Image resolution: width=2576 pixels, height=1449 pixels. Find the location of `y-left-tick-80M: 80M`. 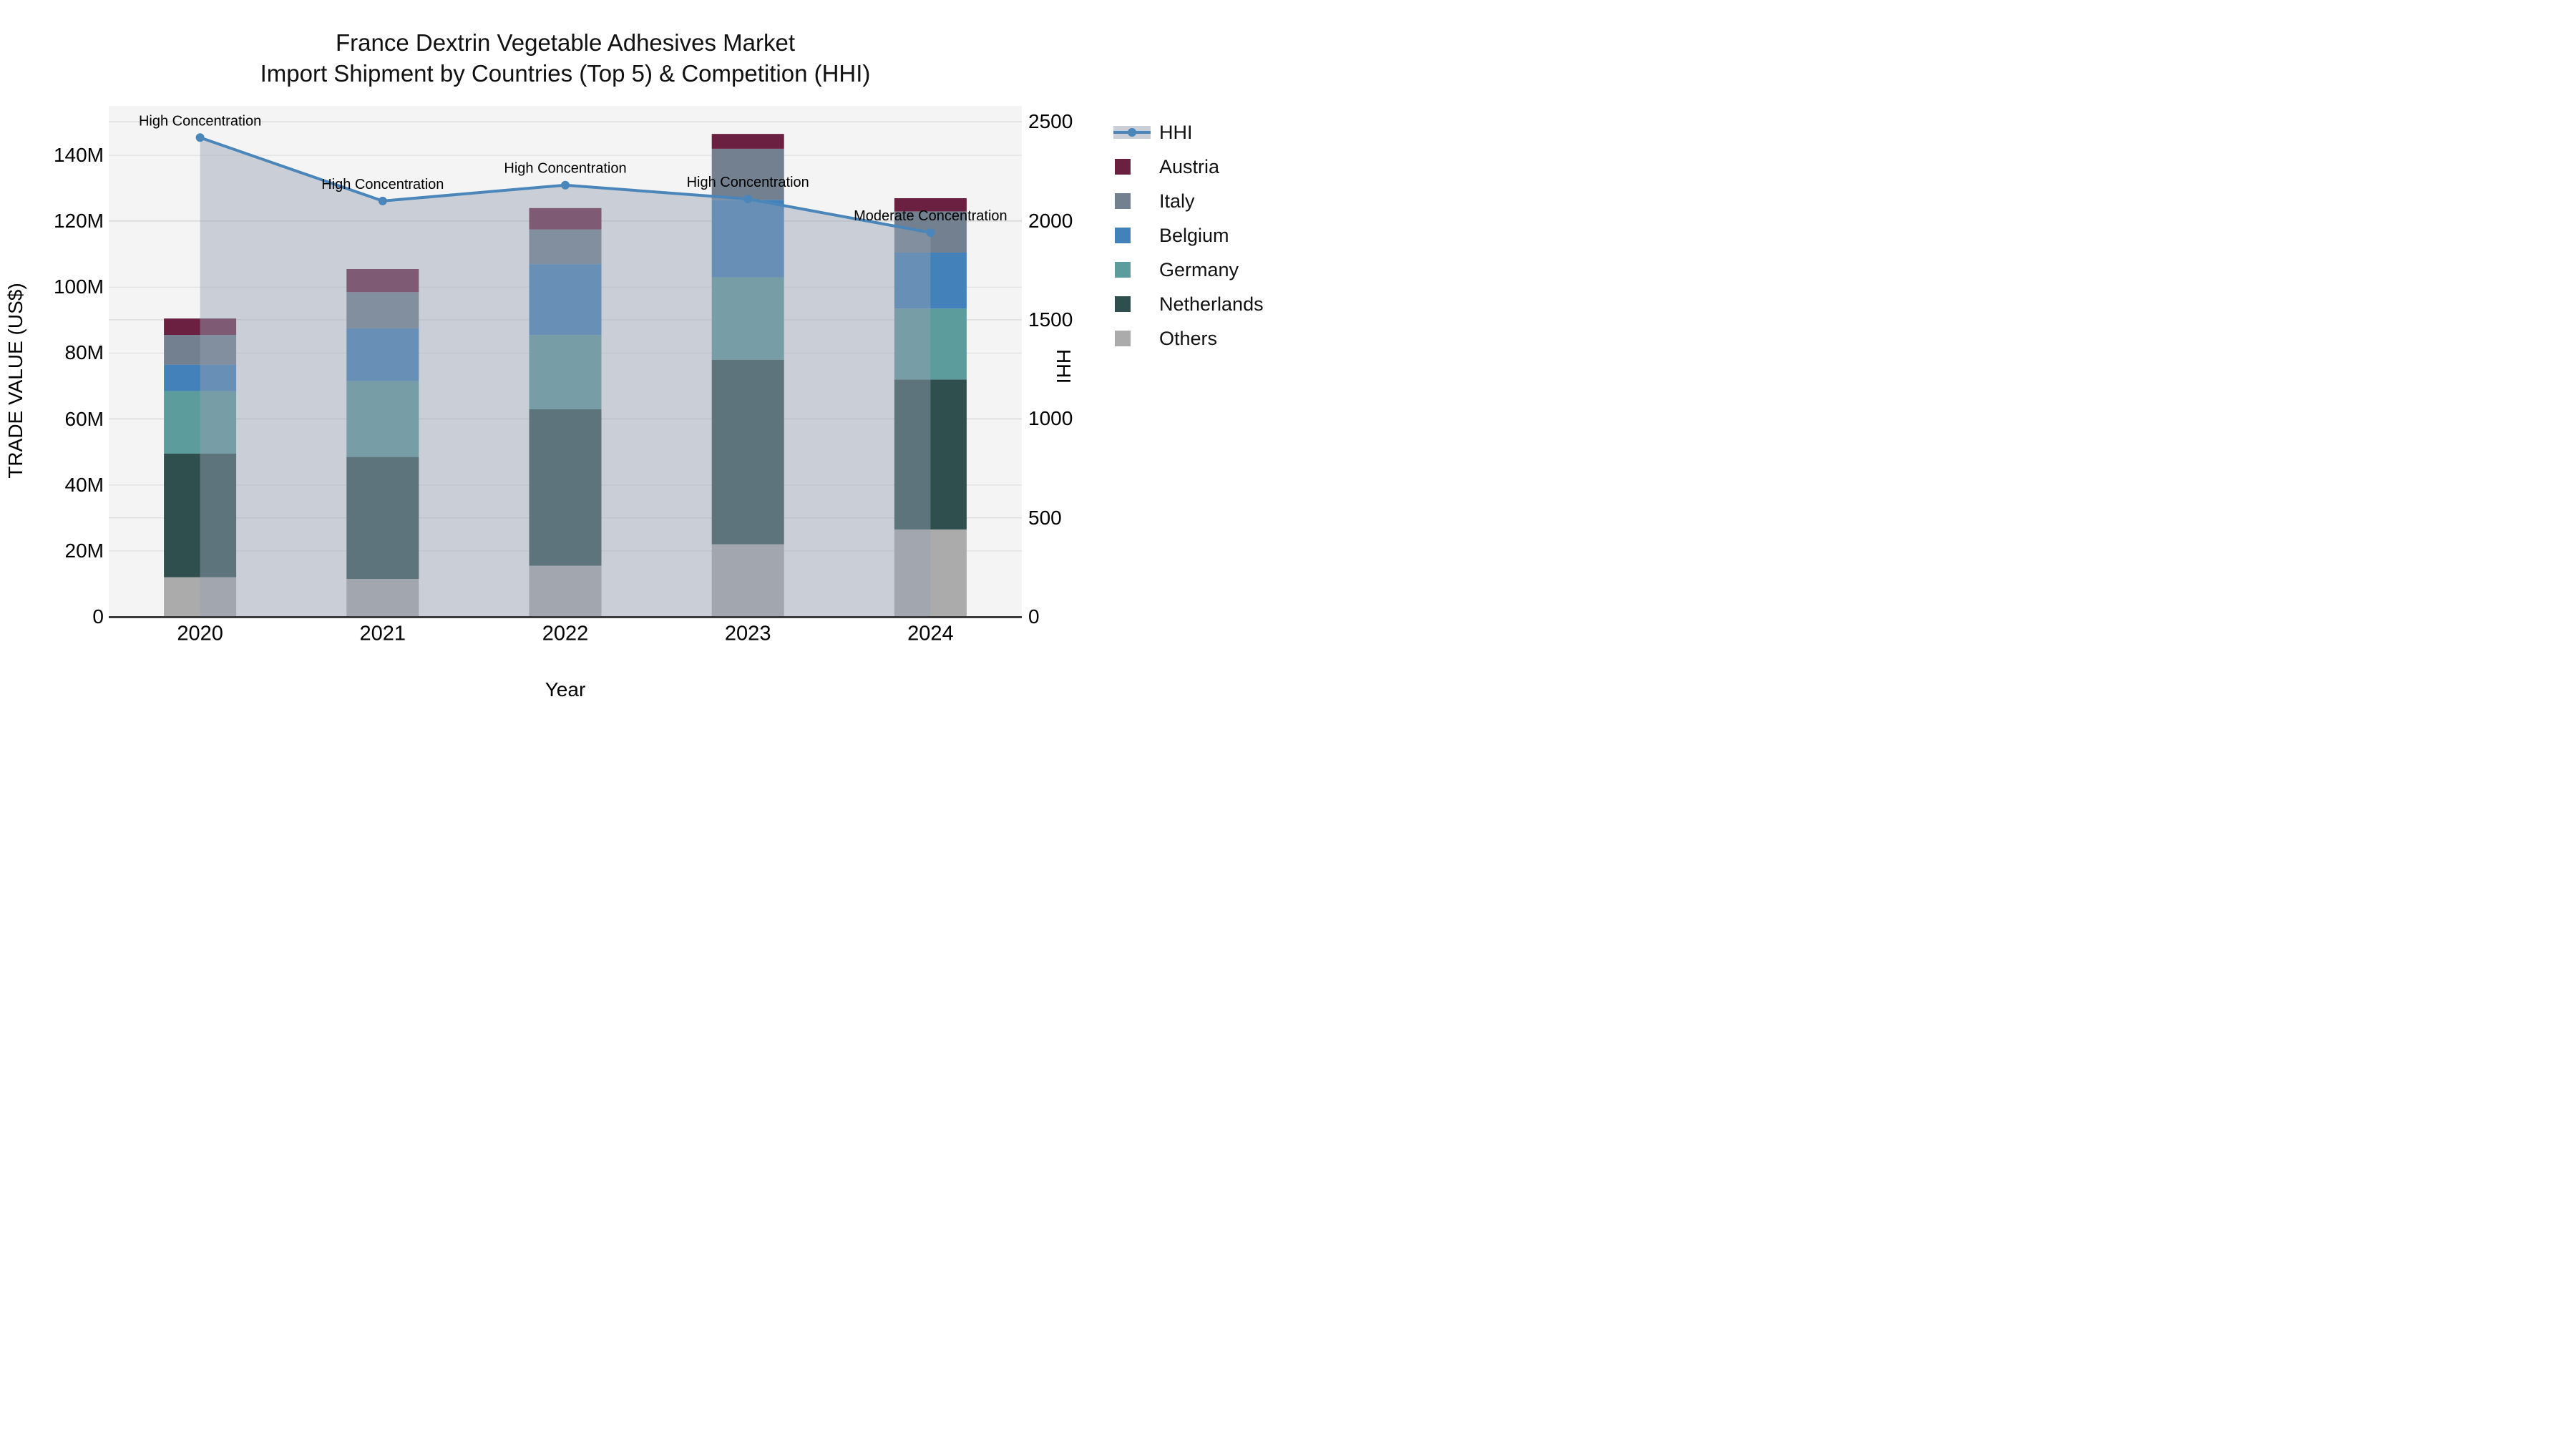

y-left-tick-80M: 80M is located at coordinates (84, 352).